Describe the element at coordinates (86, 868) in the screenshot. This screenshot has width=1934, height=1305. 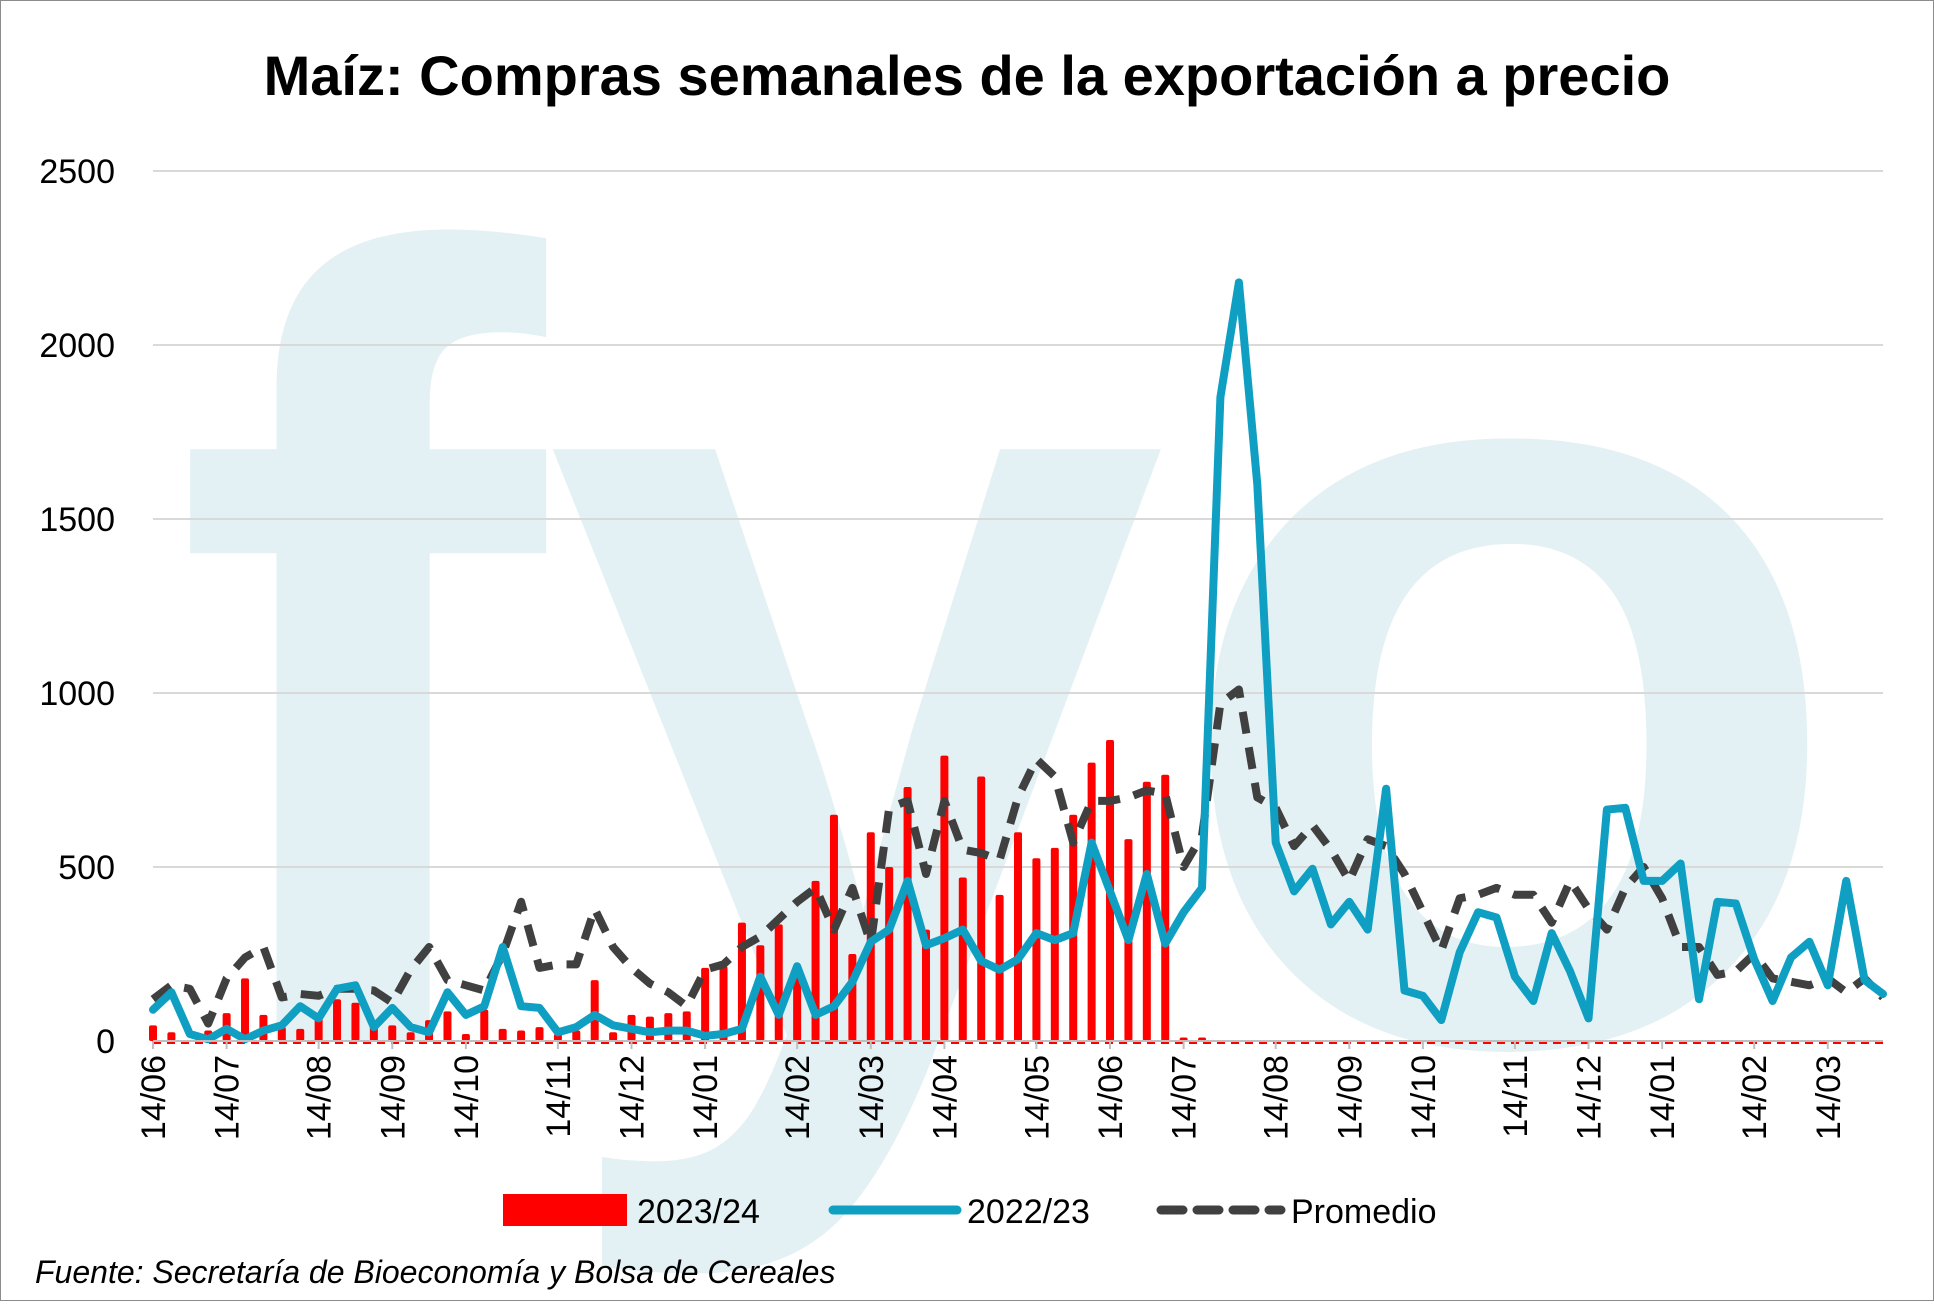
I see `y-tick-label: 500` at that location.